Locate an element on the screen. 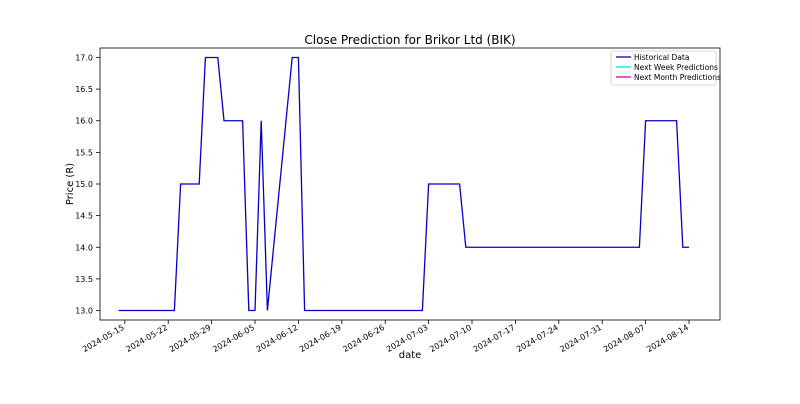  y-tick-label: 14.0 is located at coordinates (84, 247).